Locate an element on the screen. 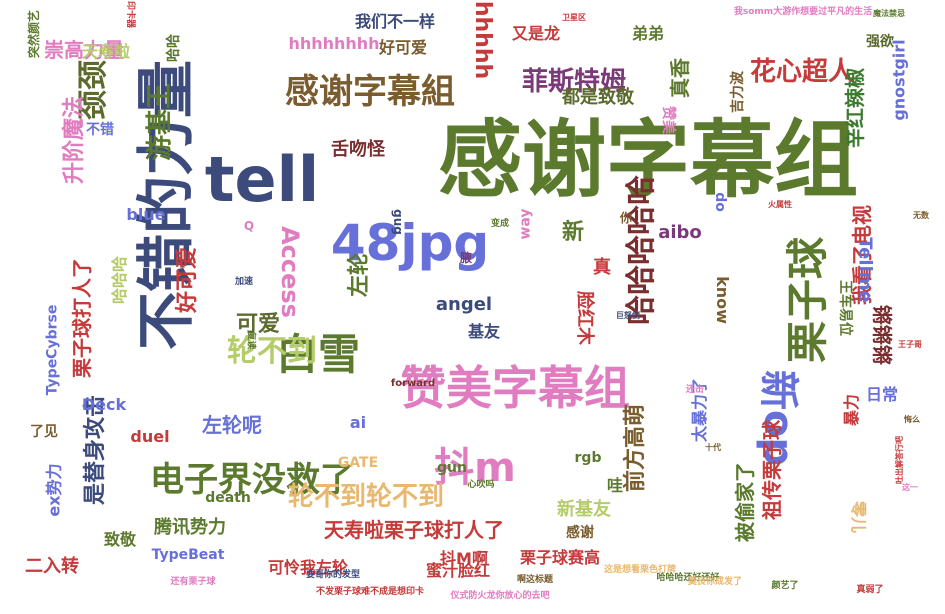 The width and height of the screenshot is (945, 614). word-cloud-word: 我somm大游作想要过平凡的生活 is located at coordinates (803, 11).